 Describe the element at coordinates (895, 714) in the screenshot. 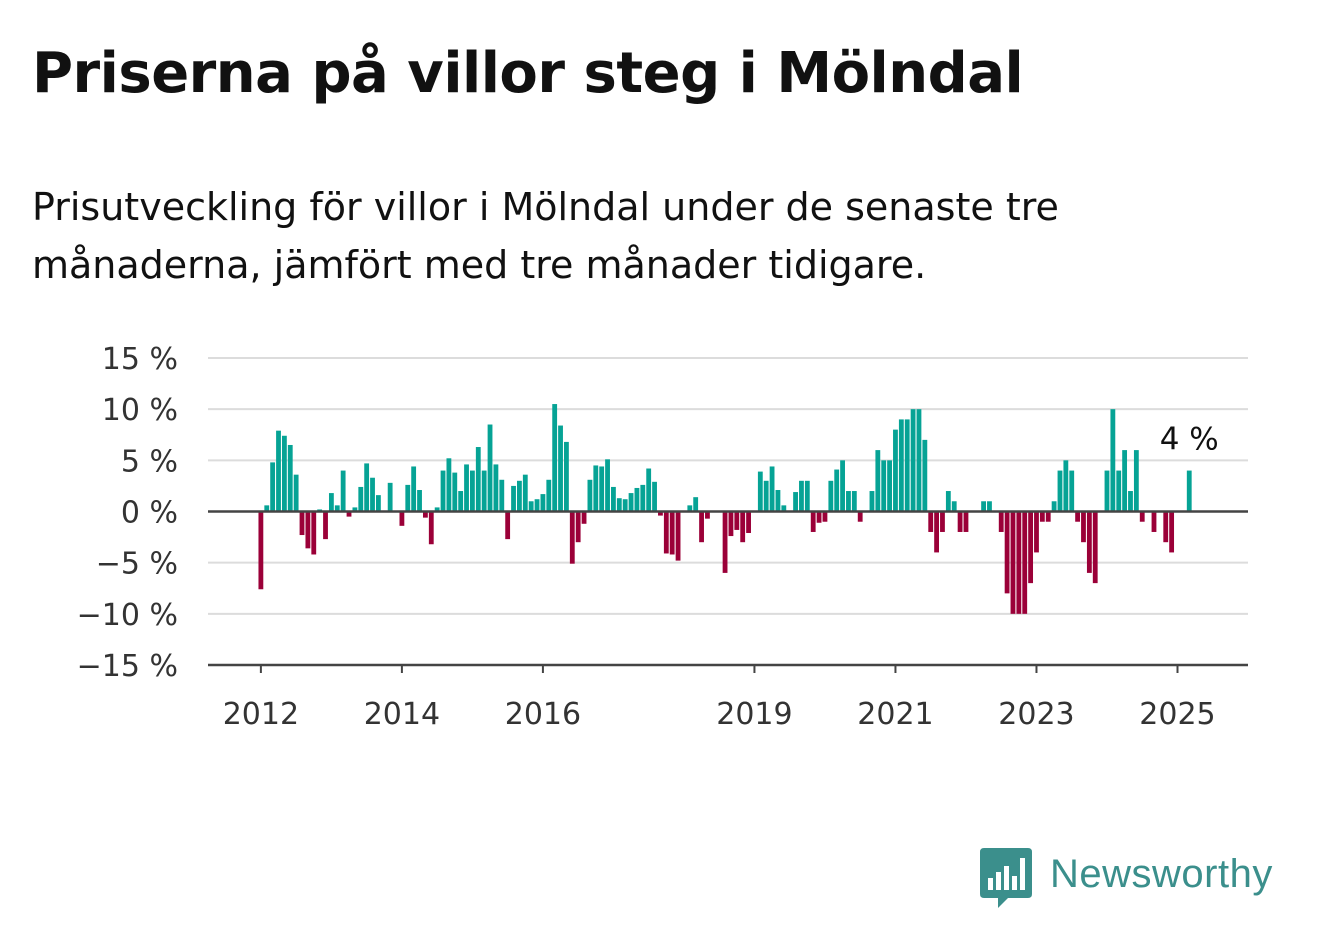

I see `x-tick-label: 2021` at that location.